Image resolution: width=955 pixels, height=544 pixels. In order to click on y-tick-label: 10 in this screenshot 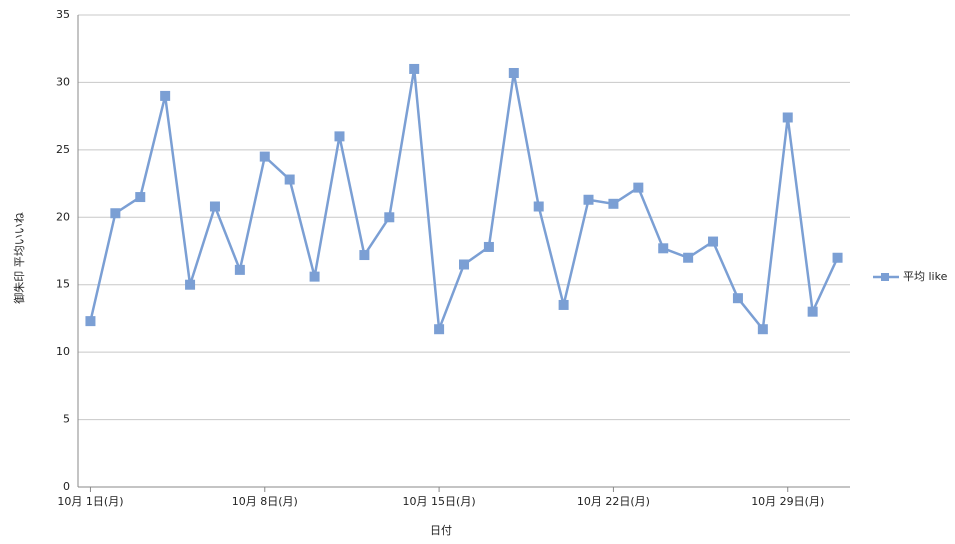, I will do `click(63, 351)`.